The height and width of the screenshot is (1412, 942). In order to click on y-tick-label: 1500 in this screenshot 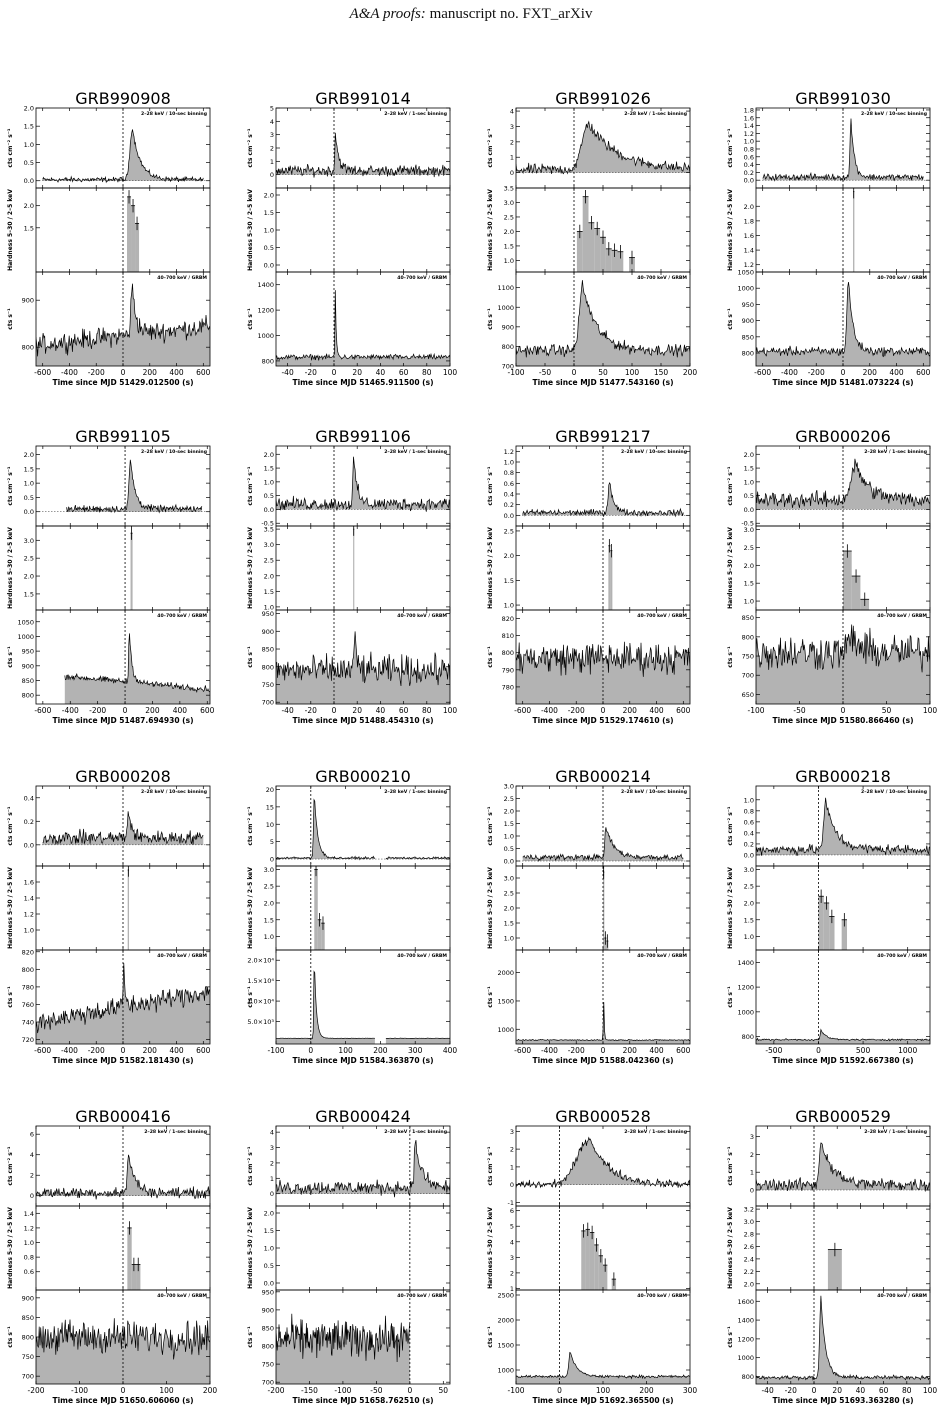, I will do `click(505, 1001)`.